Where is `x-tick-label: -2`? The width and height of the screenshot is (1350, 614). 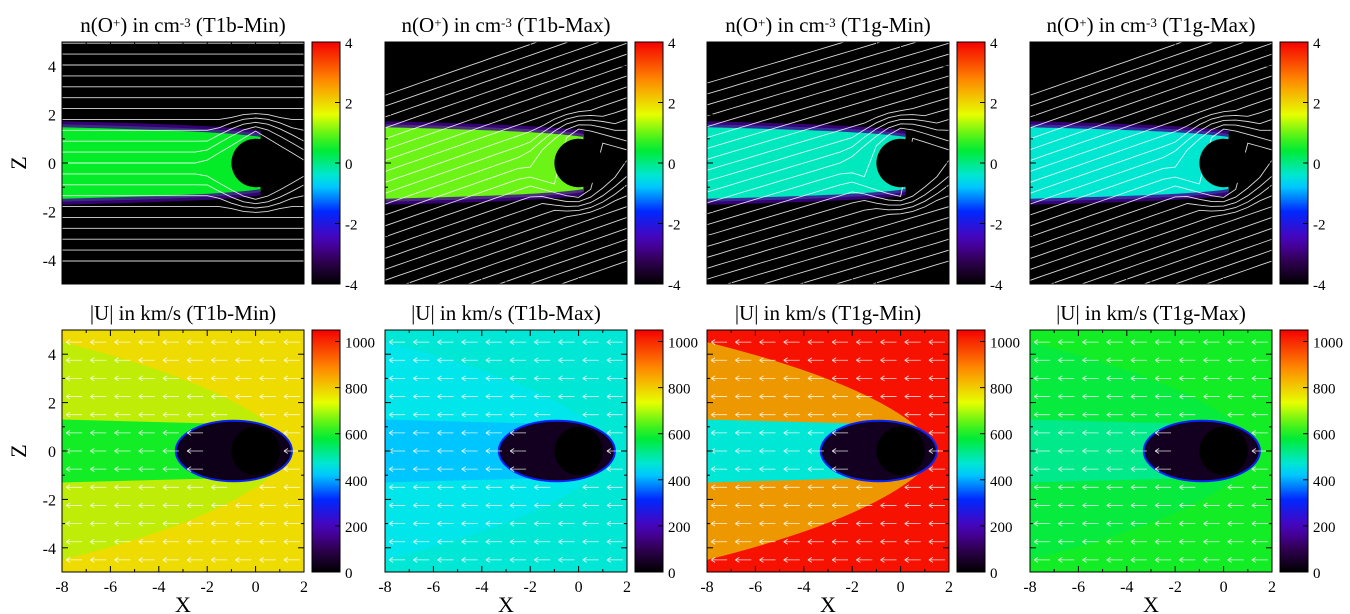
x-tick-label: -2 is located at coordinates (530, 587).